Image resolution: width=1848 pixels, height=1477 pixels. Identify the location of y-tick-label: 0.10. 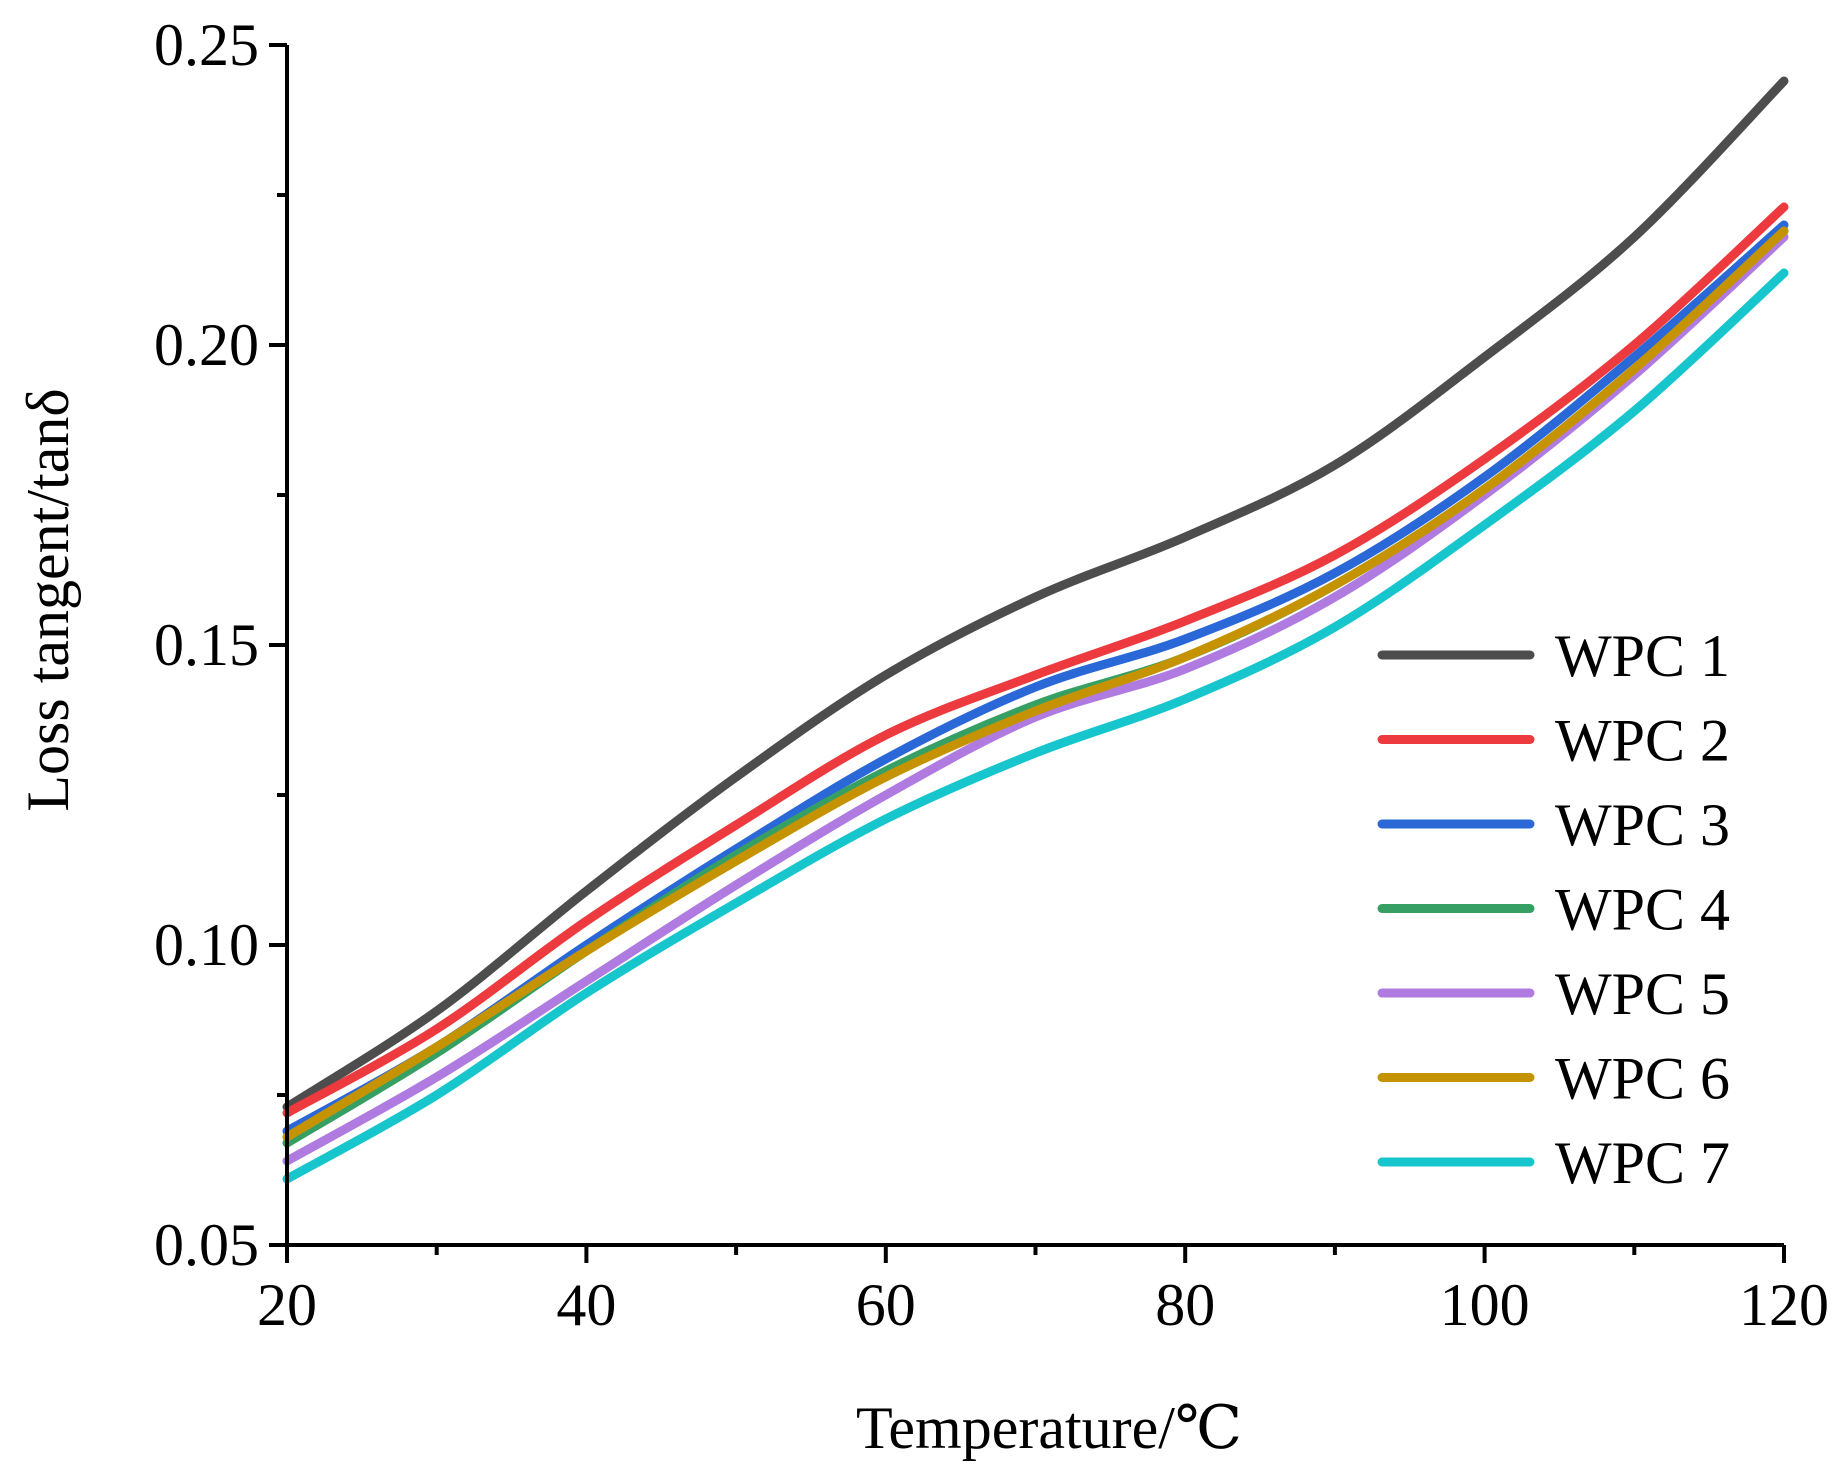
(206, 945).